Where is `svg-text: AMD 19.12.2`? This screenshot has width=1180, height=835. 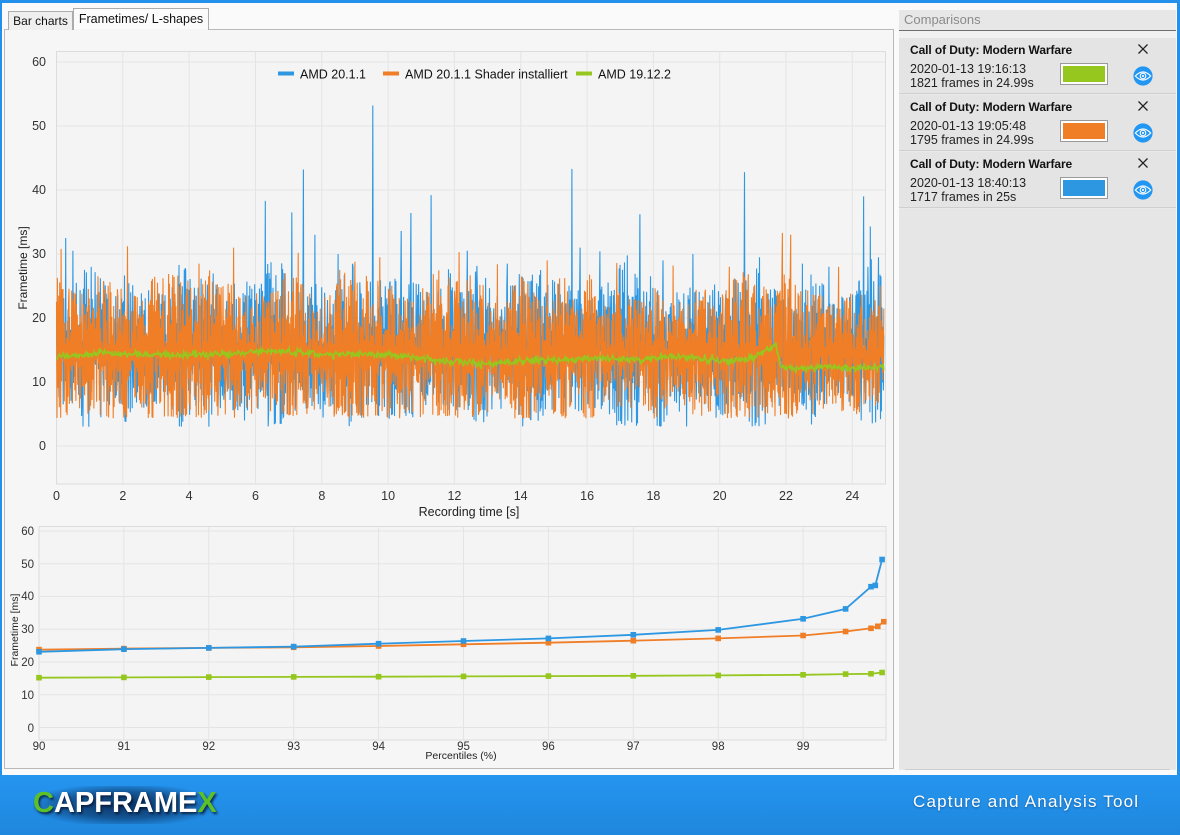
svg-text: AMD 19.12.2 is located at coordinates (634, 75).